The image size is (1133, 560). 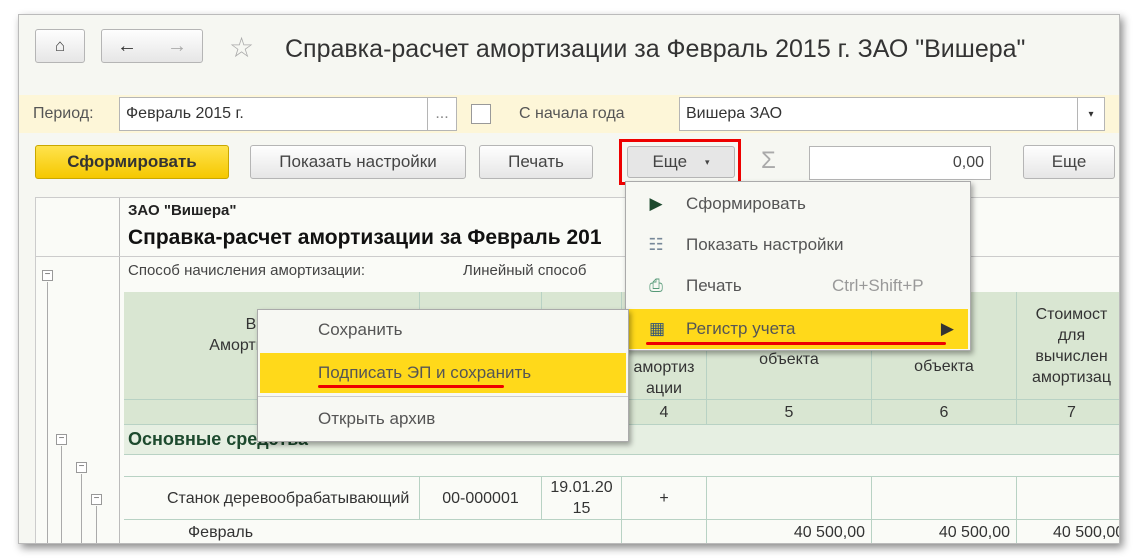 I want to click on report-org: ЗАО "Вишера", so click(x=182, y=210).